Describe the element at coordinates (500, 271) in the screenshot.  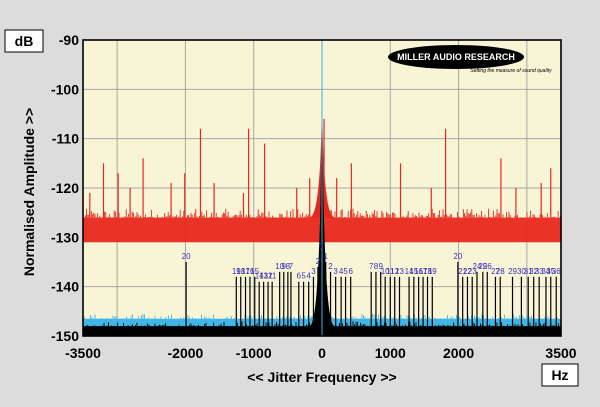
I see `harmonic-label: 28` at that location.